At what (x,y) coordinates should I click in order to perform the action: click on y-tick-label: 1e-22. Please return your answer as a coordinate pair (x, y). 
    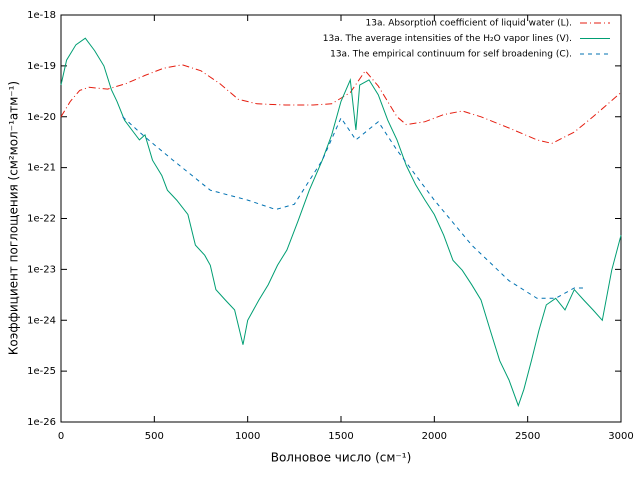
    Looking at the image, I should click on (41, 219).